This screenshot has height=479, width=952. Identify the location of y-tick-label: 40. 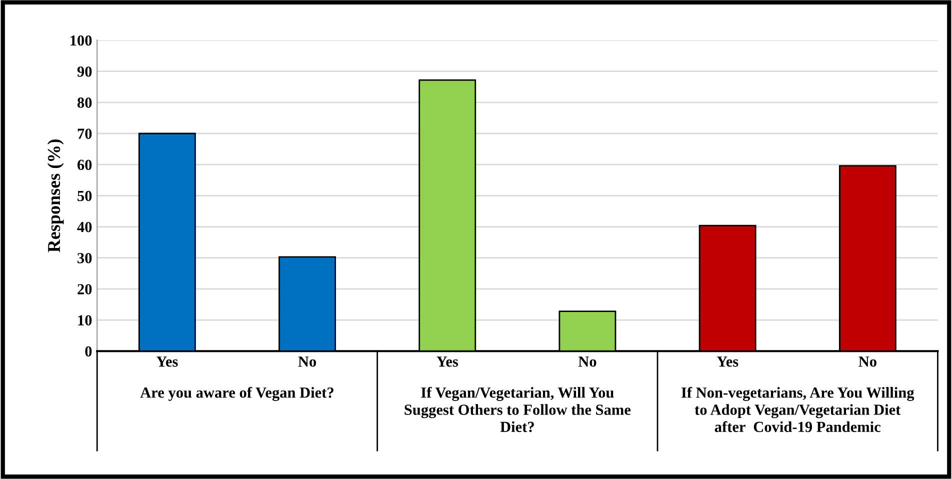
(84, 227).